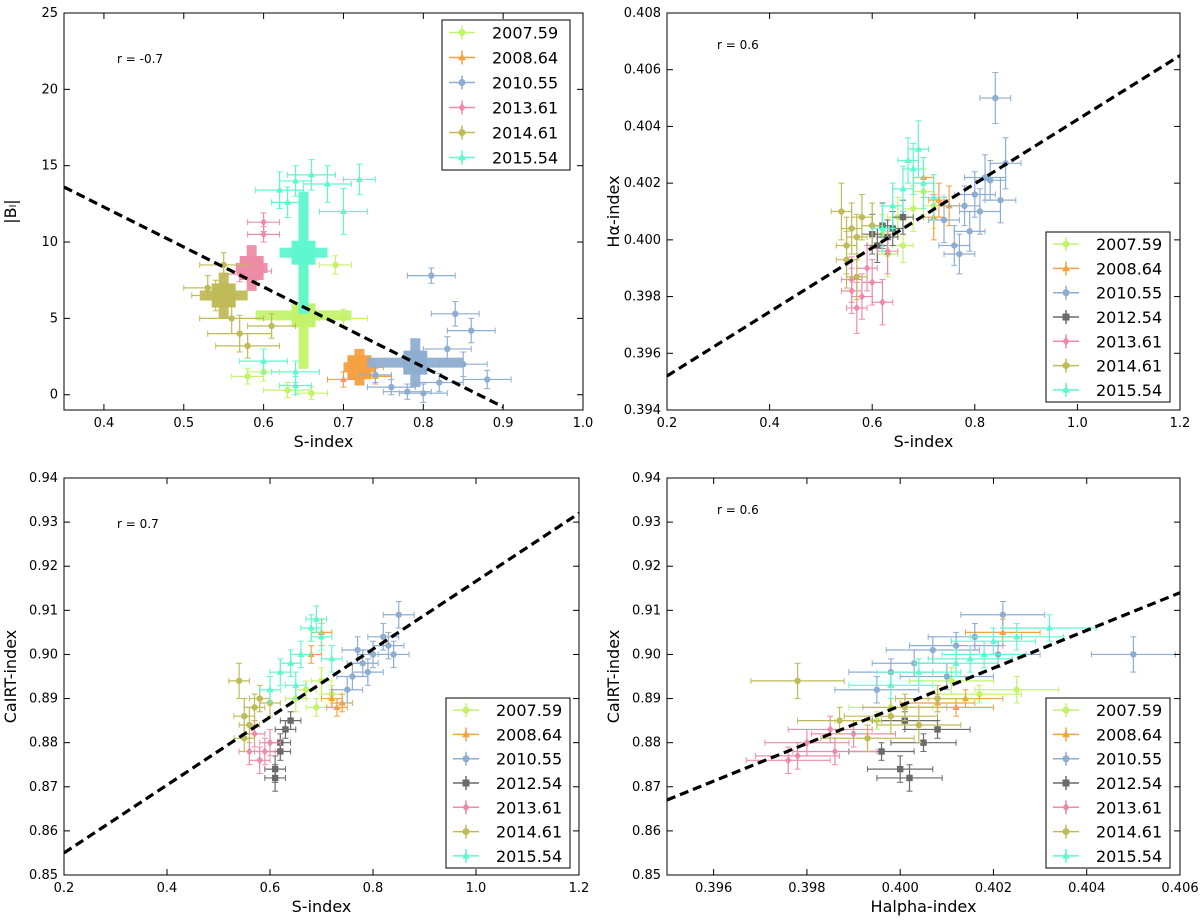 The width and height of the screenshot is (1200, 922). I want to click on x-tick-label: 0.6, so click(872, 423).